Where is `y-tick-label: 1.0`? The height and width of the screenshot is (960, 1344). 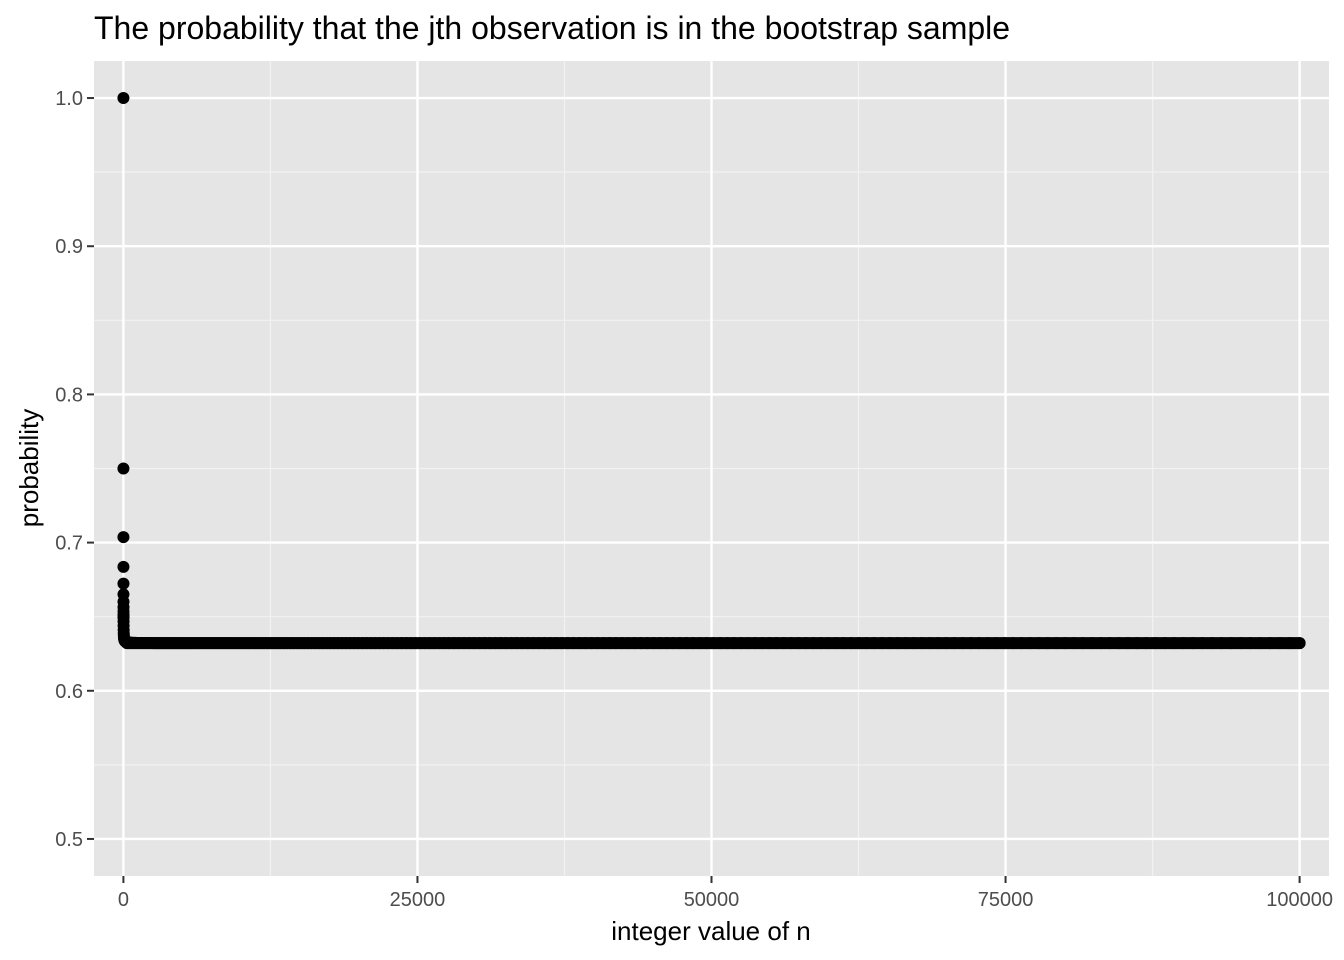 y-tick-label: 1.0 is located at coordinates (69, 99).